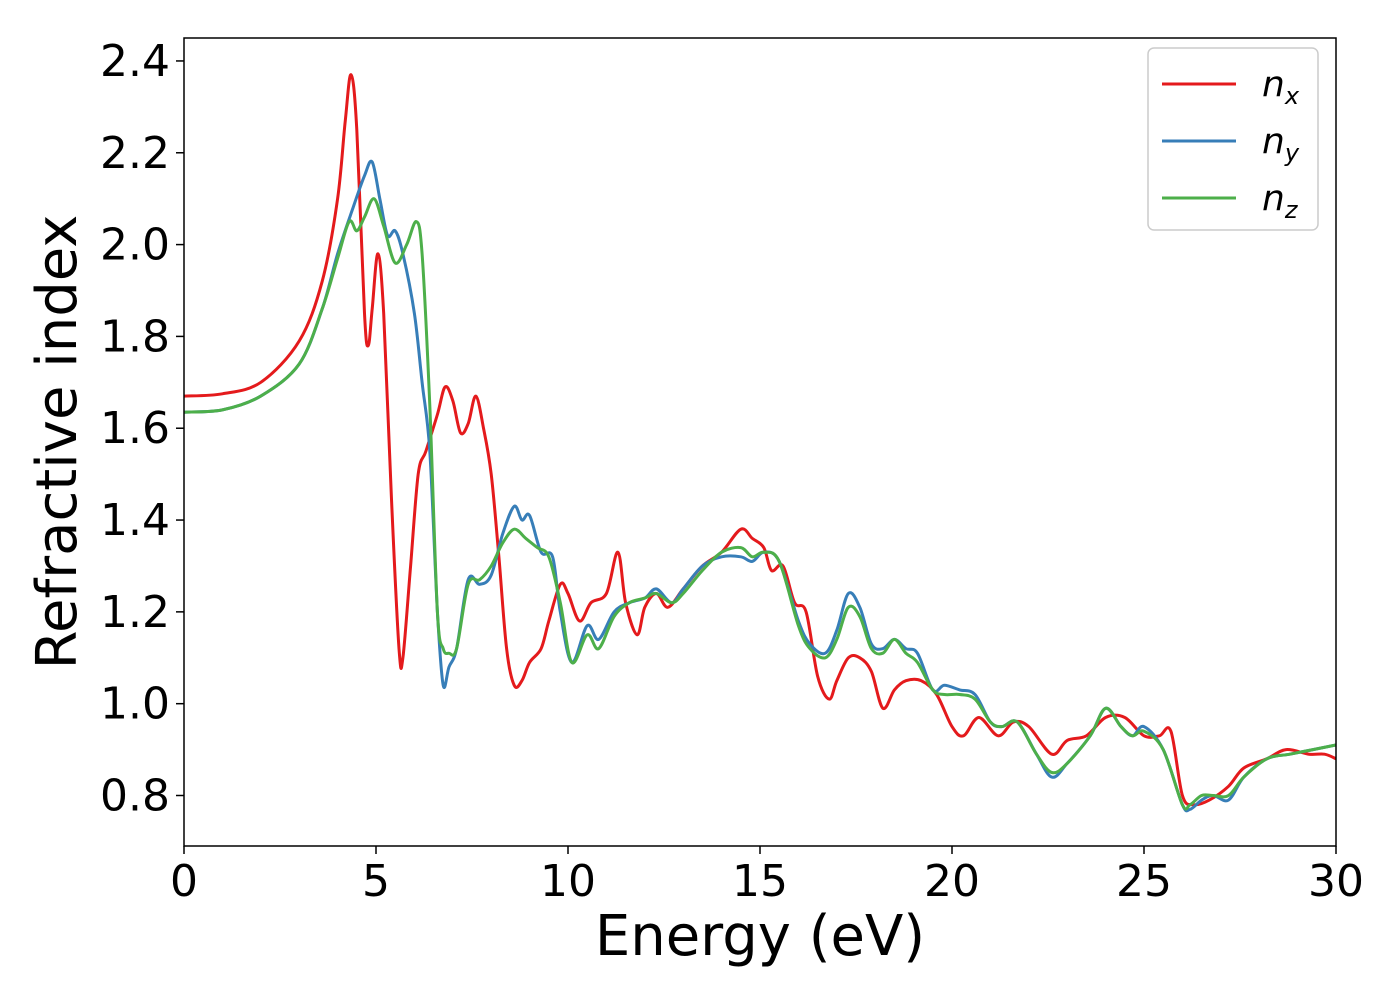 The image size is (1400, 1000). What do you see at coordinates (135, 796) in the screenshot?
I see `y-tick-label: 0.8` at bounding box center [135, 796].